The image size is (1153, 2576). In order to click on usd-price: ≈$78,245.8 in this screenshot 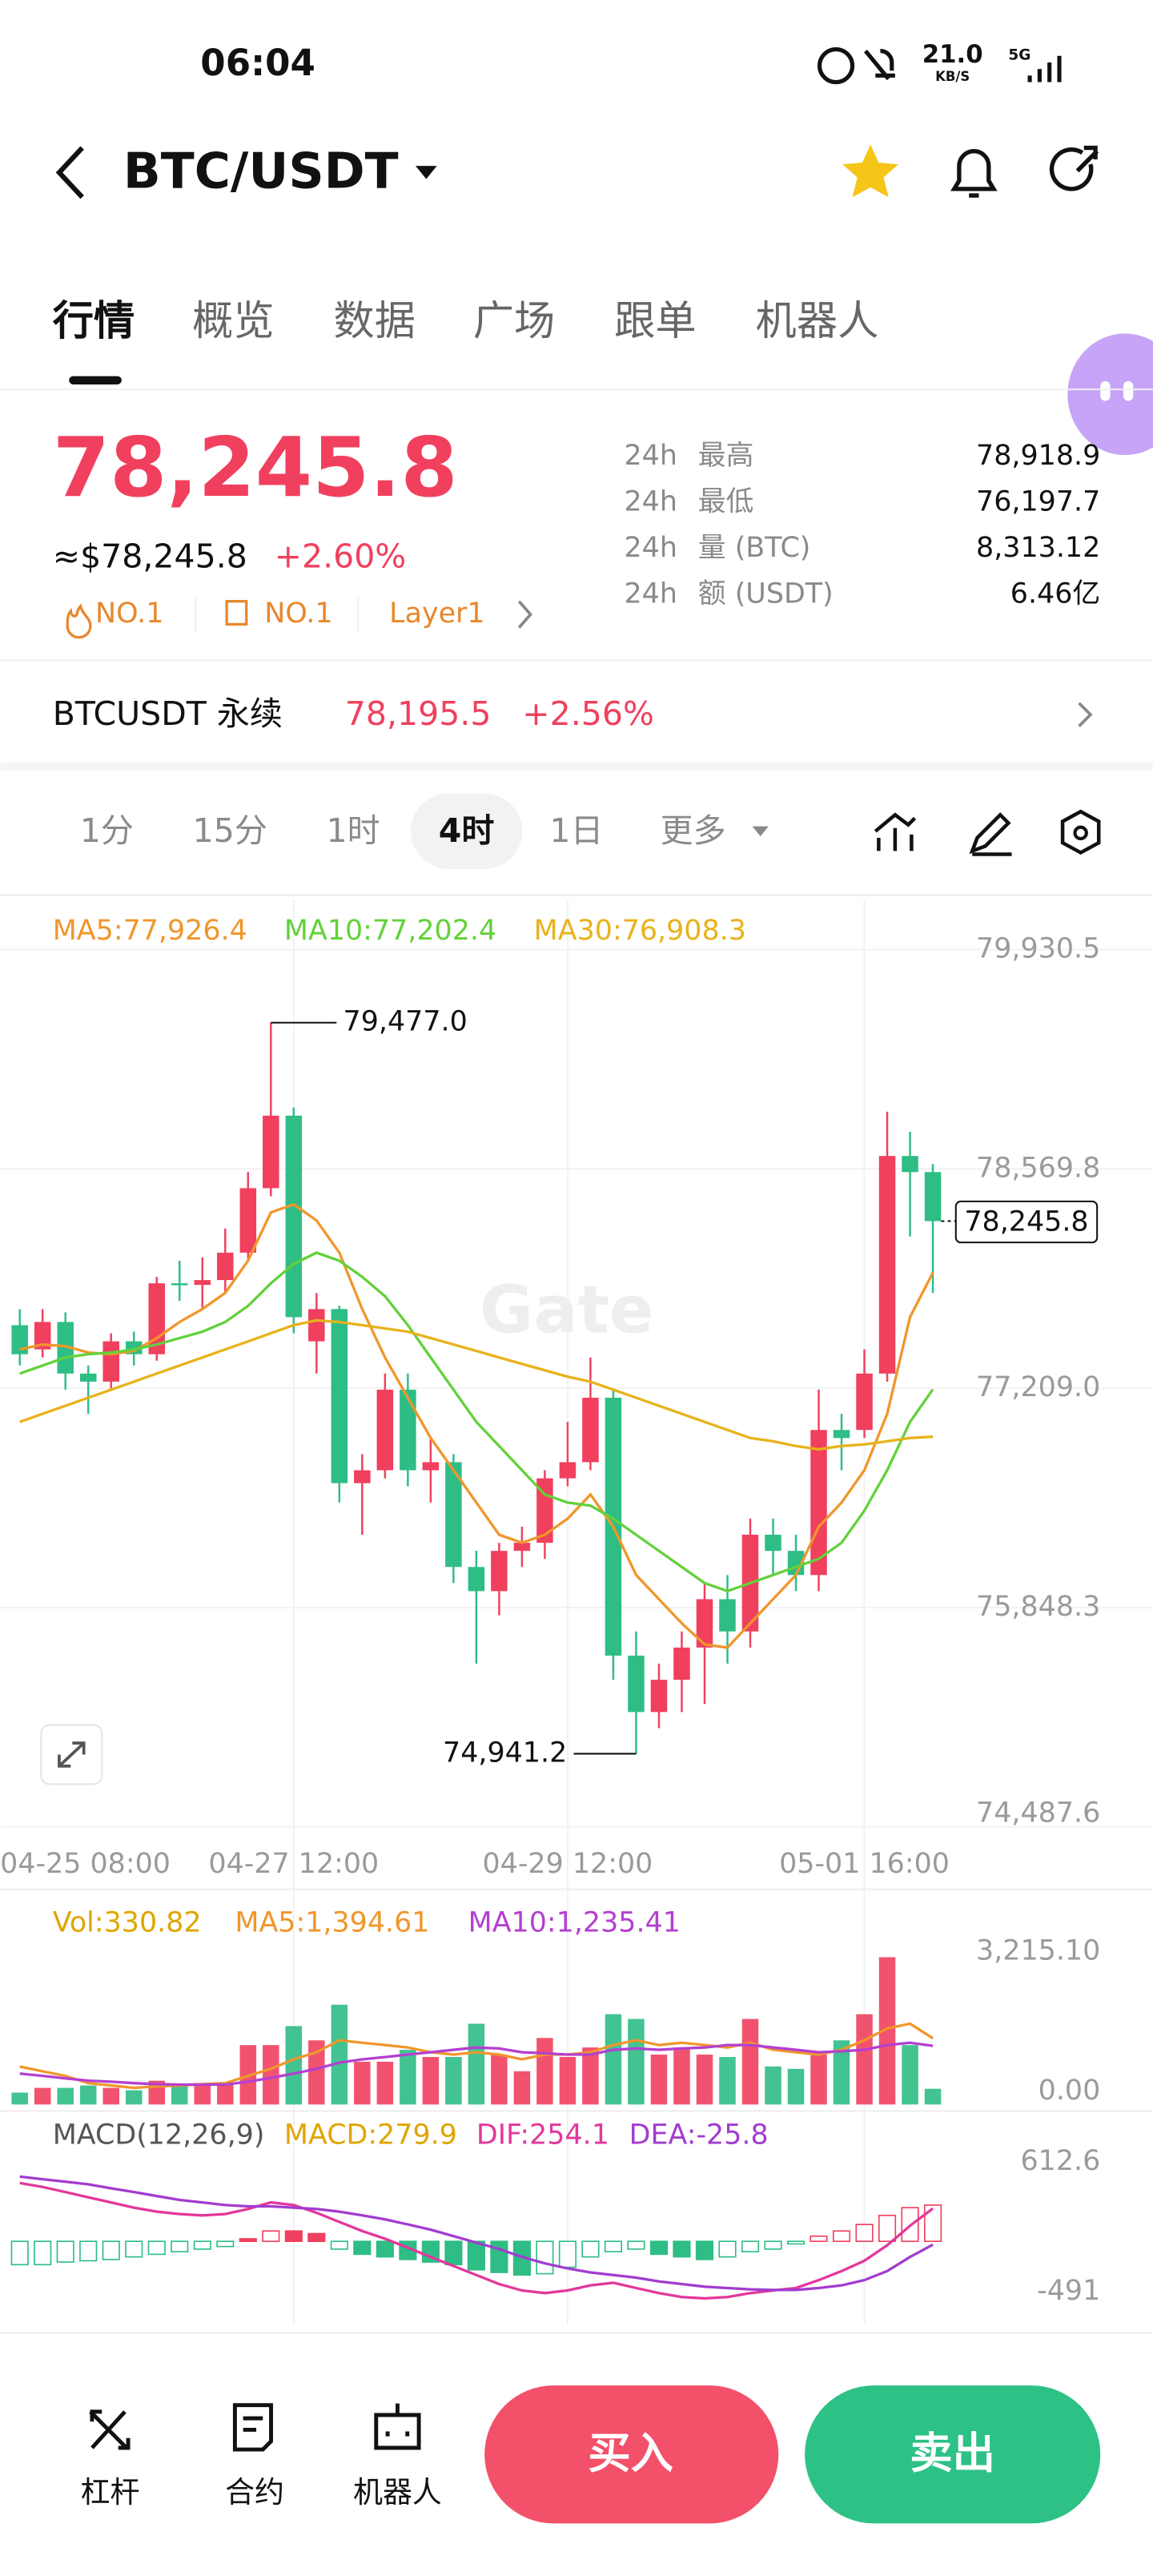, I will do `click(150, 556)`.